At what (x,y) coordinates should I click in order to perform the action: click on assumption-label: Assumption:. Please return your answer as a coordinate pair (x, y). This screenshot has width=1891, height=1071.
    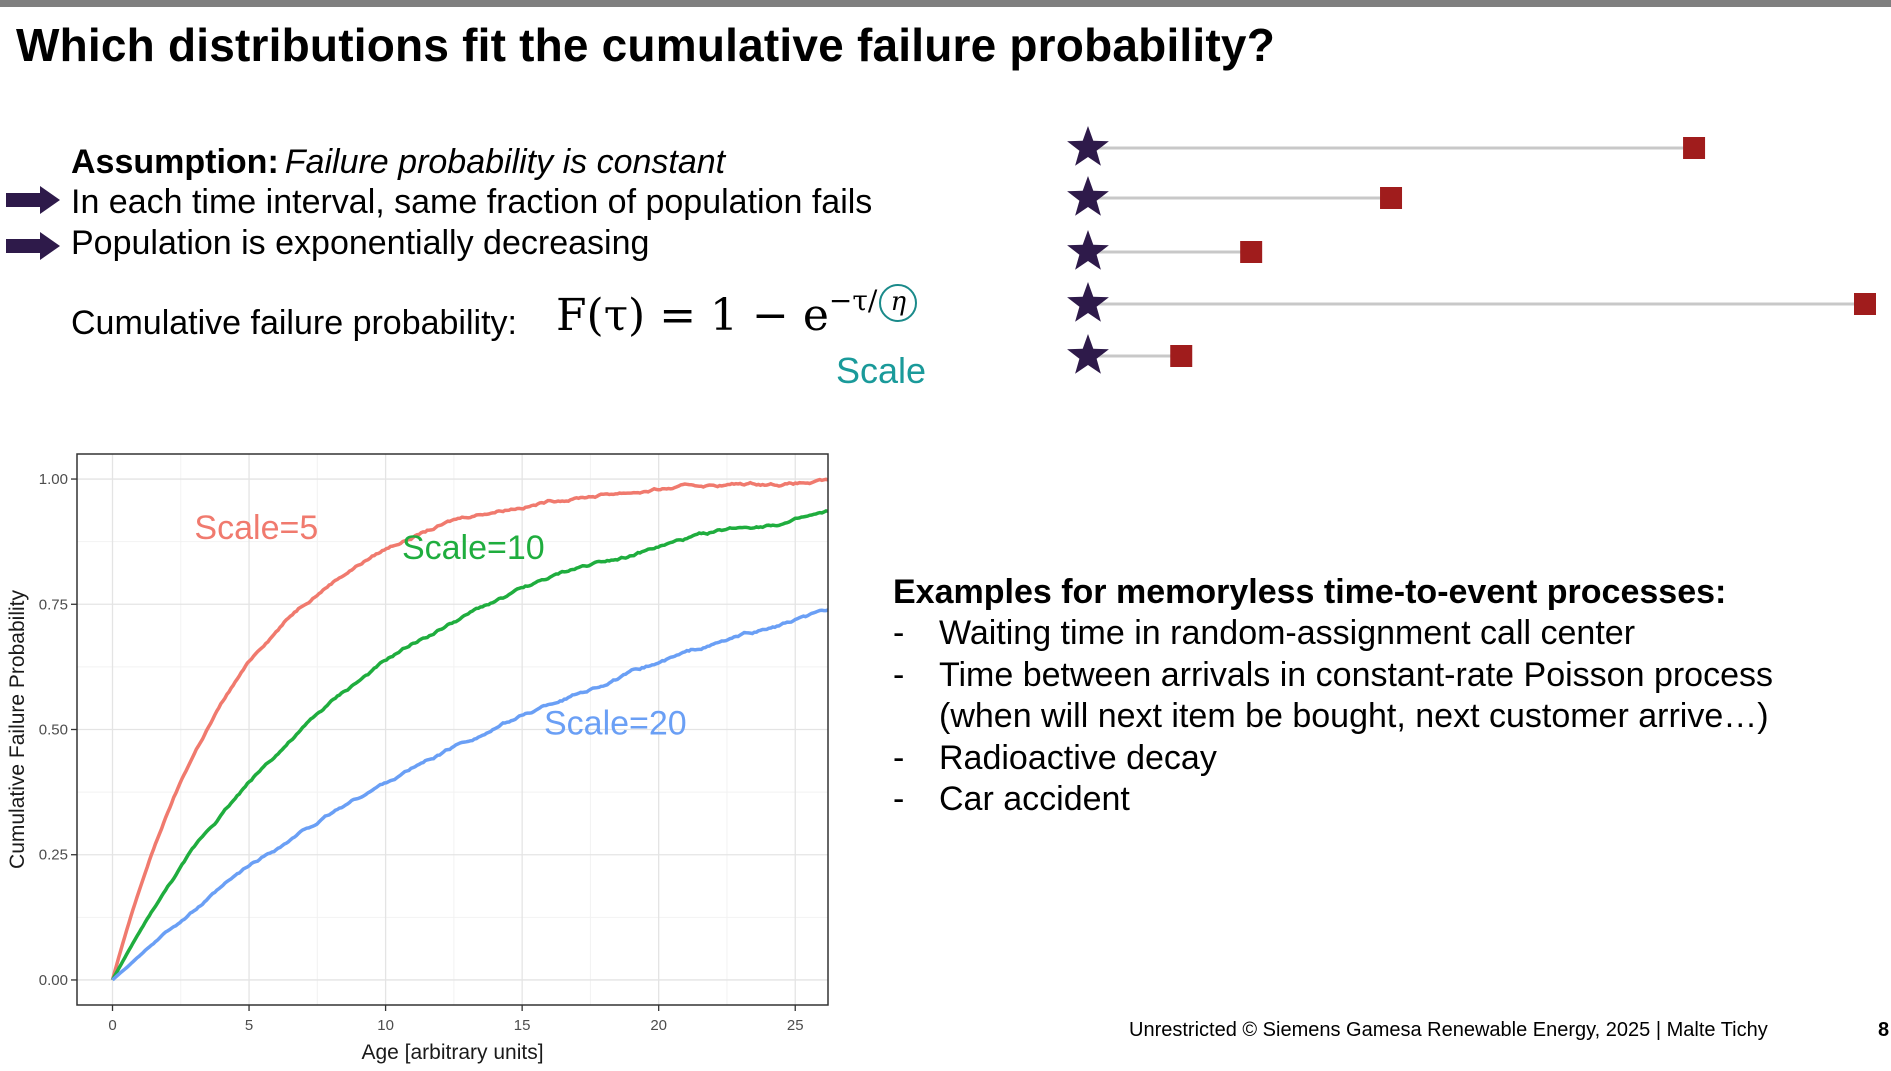
    Looking at the image, I should click on (175, 162).